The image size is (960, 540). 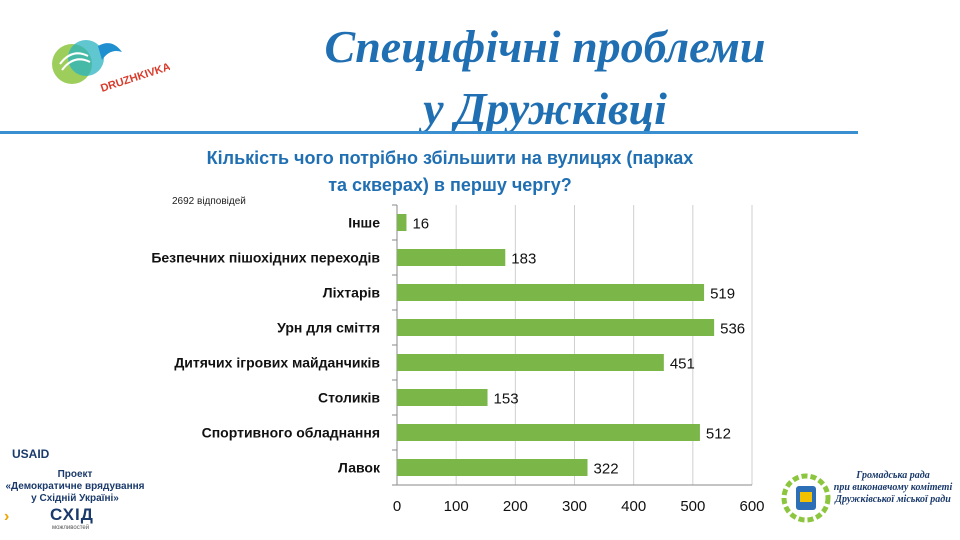 I want to click on druzhkivka-logo: DRUZHKIVKA, so click(x=111, y=73).